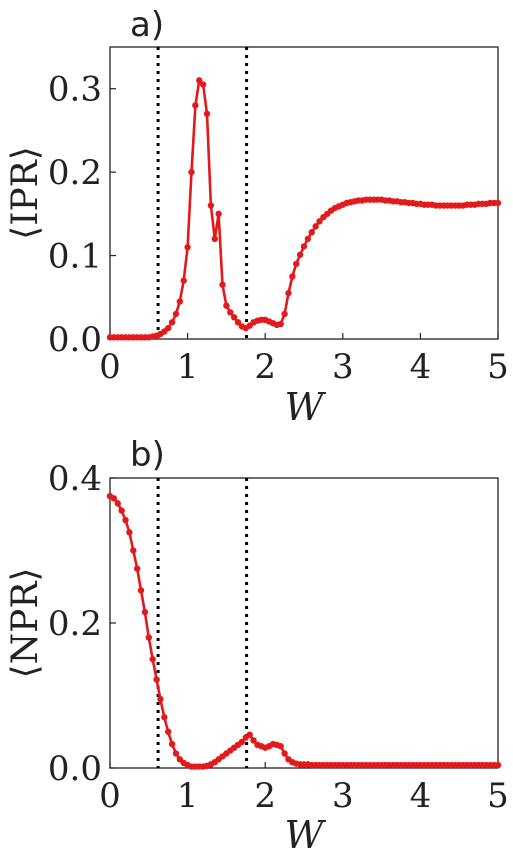 Image resolution: width=513 pixels, height=866 pixels. What do you see at coordinates (75, 257) in the screenshot?
I see `y-tick-label: 0.1` at bounding box center [75, 257].